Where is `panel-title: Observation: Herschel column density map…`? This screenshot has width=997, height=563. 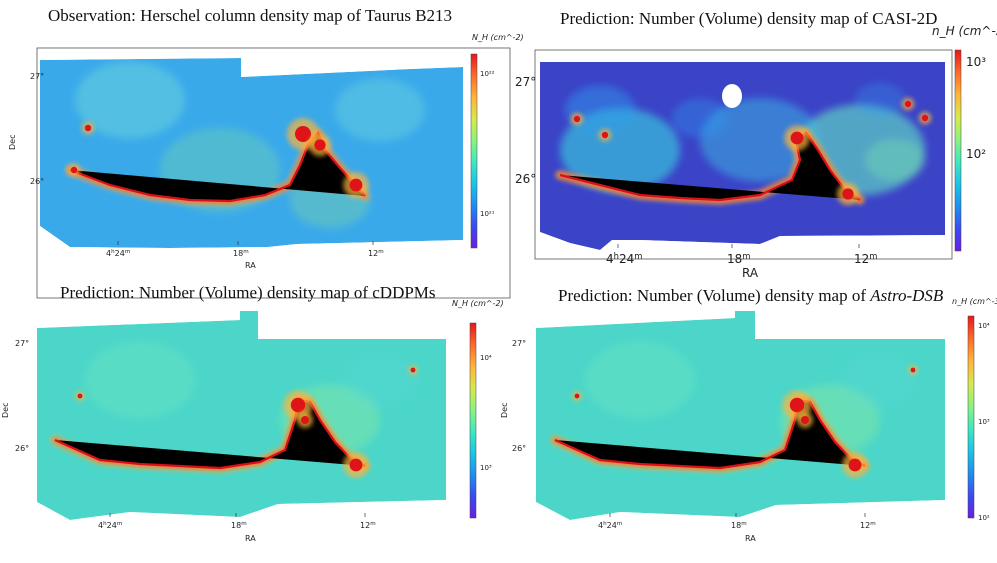
panel-title: Observation: Herschel column density map… is located at coordinates (250, 15).